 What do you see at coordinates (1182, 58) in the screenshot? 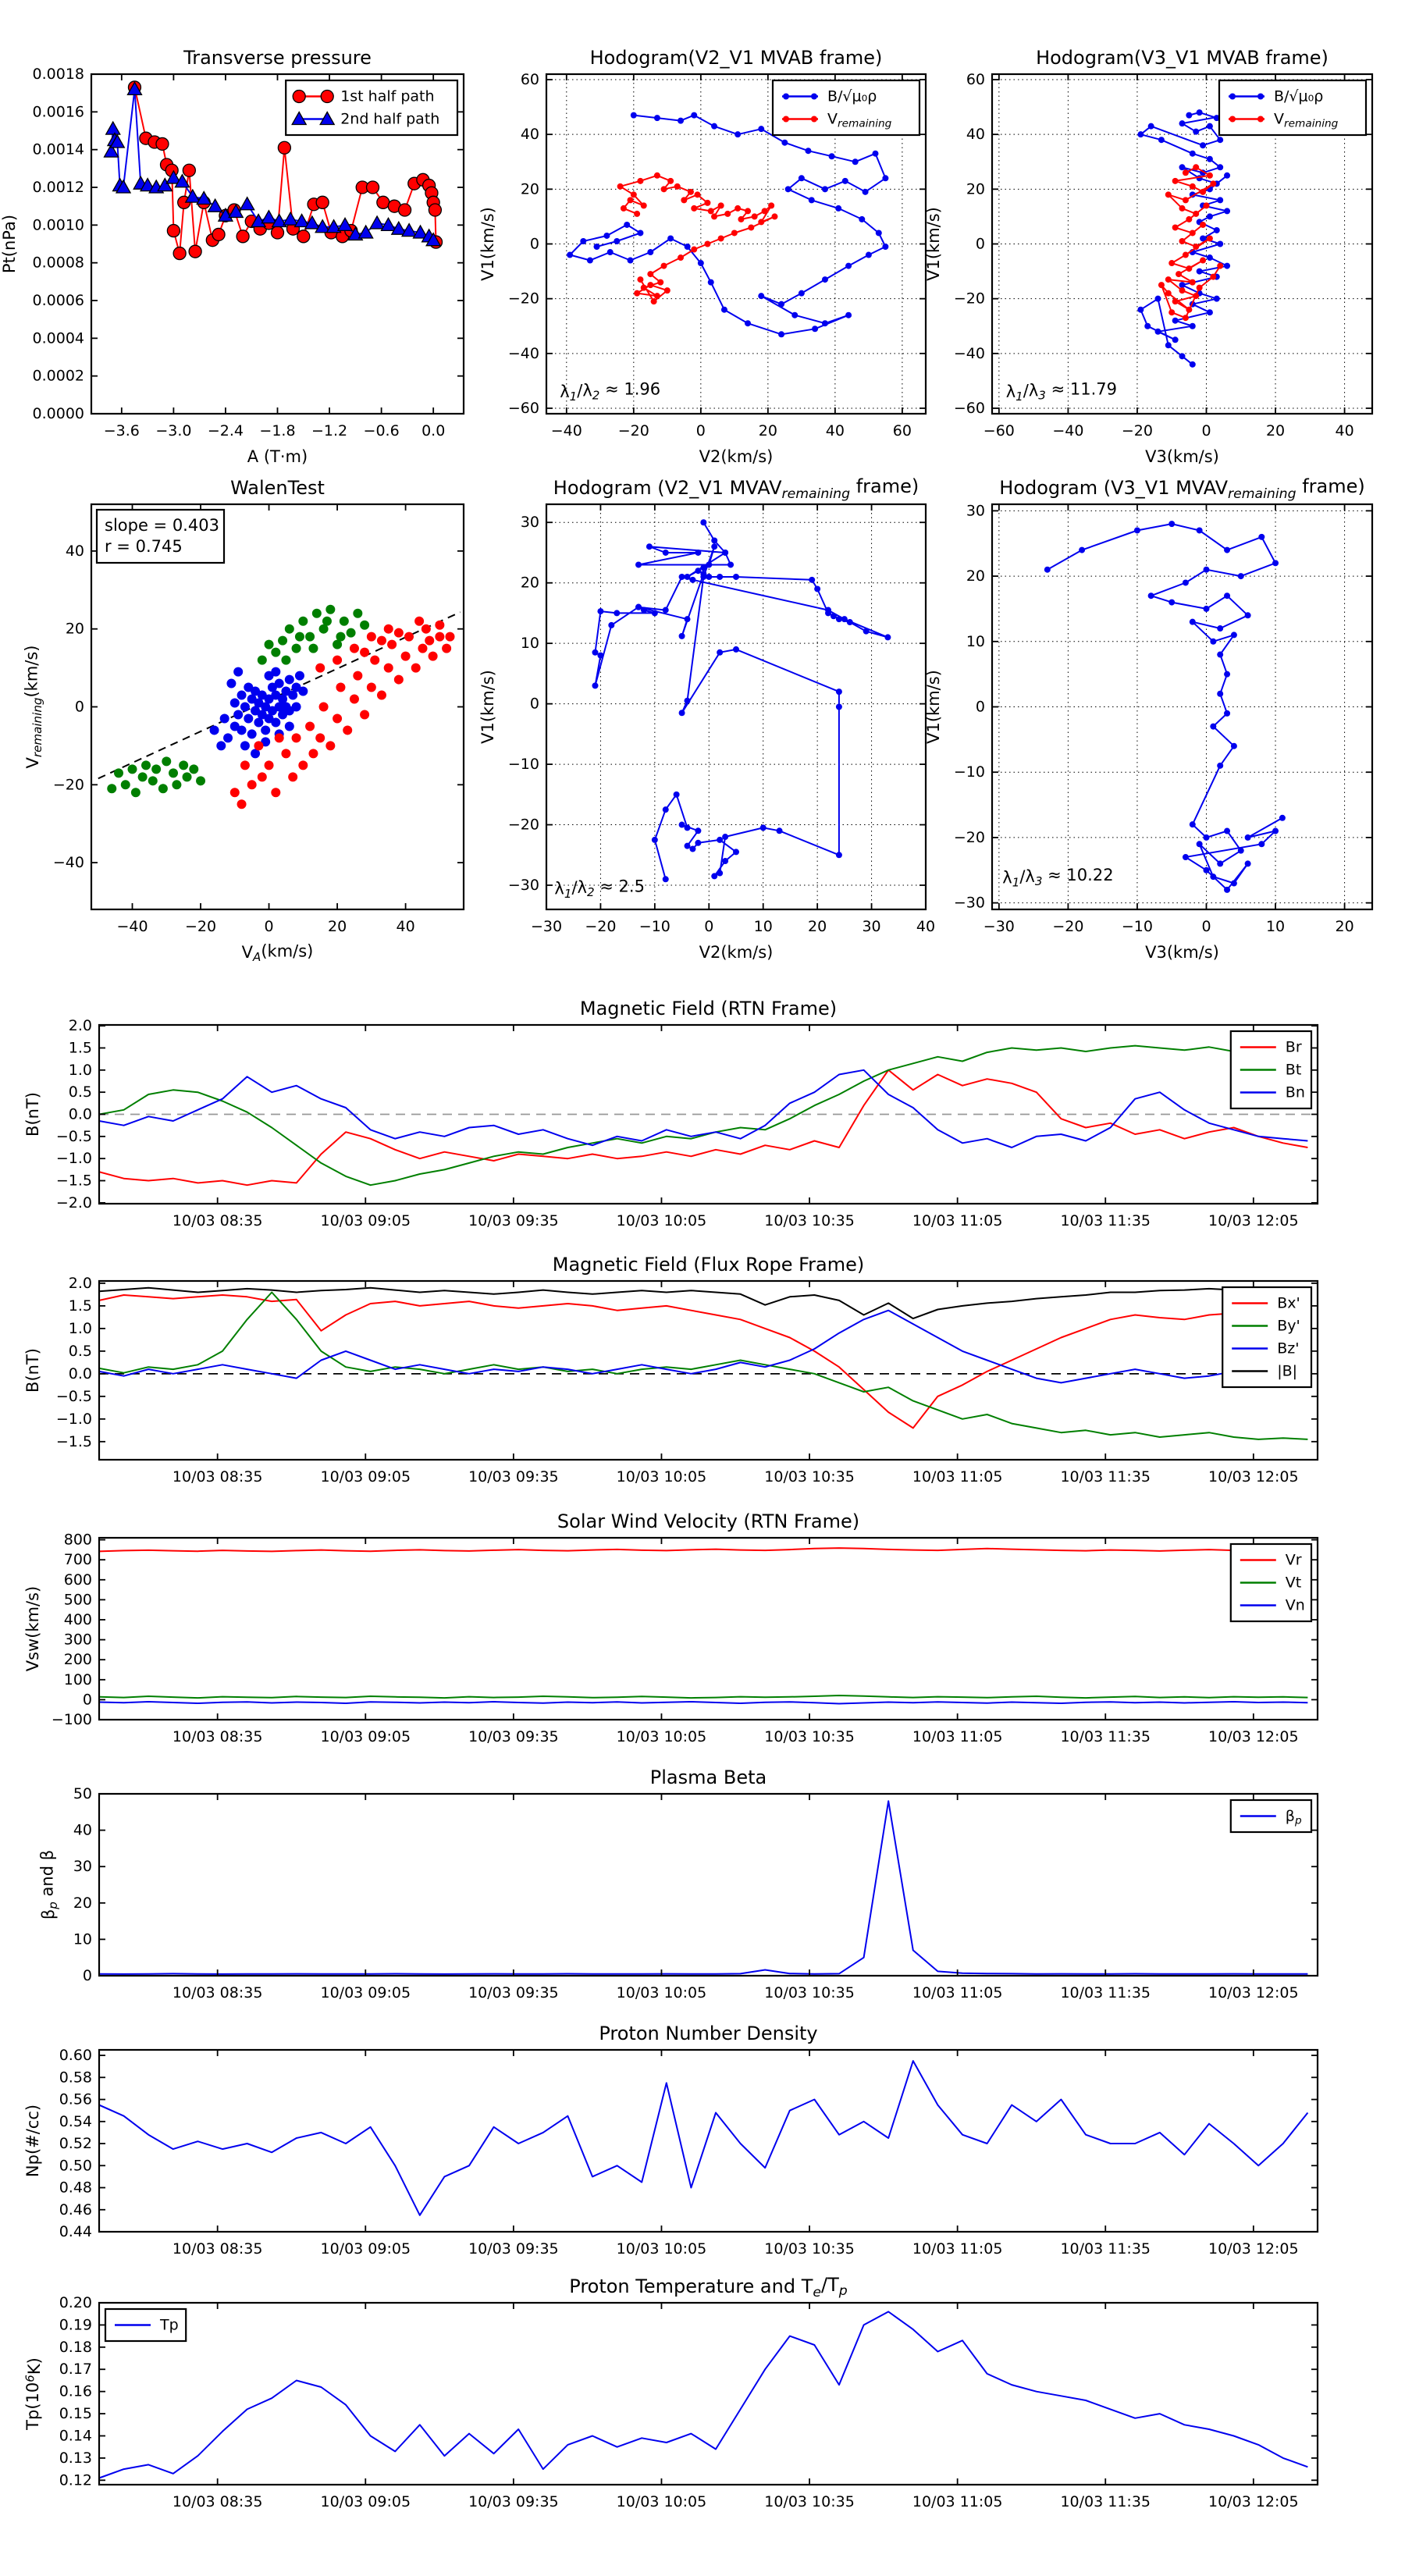
I see `chart-title: Hodogram(V3_V1 MVAB frame)` at bounding box center [1182, 58].